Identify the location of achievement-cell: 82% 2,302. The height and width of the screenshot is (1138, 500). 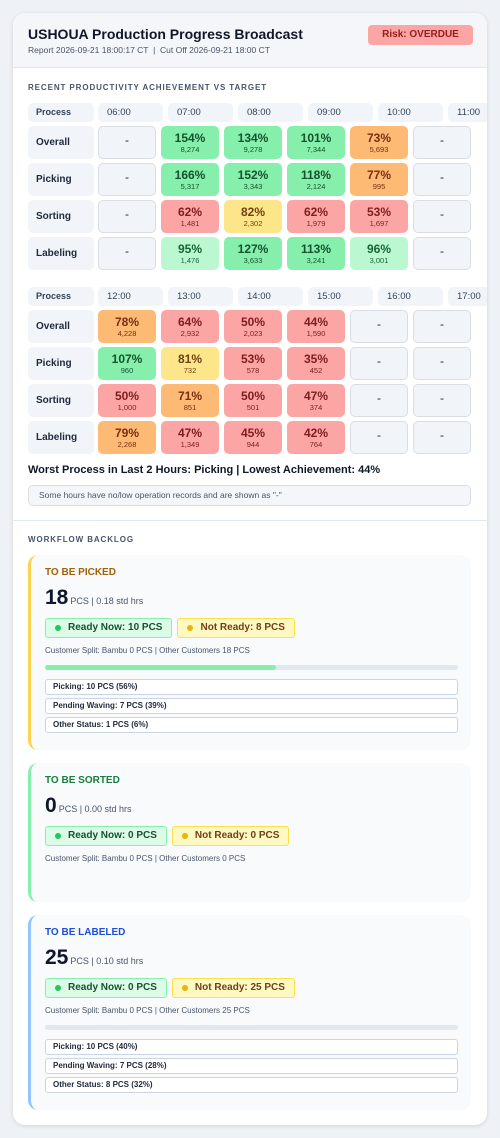
(253, 216).